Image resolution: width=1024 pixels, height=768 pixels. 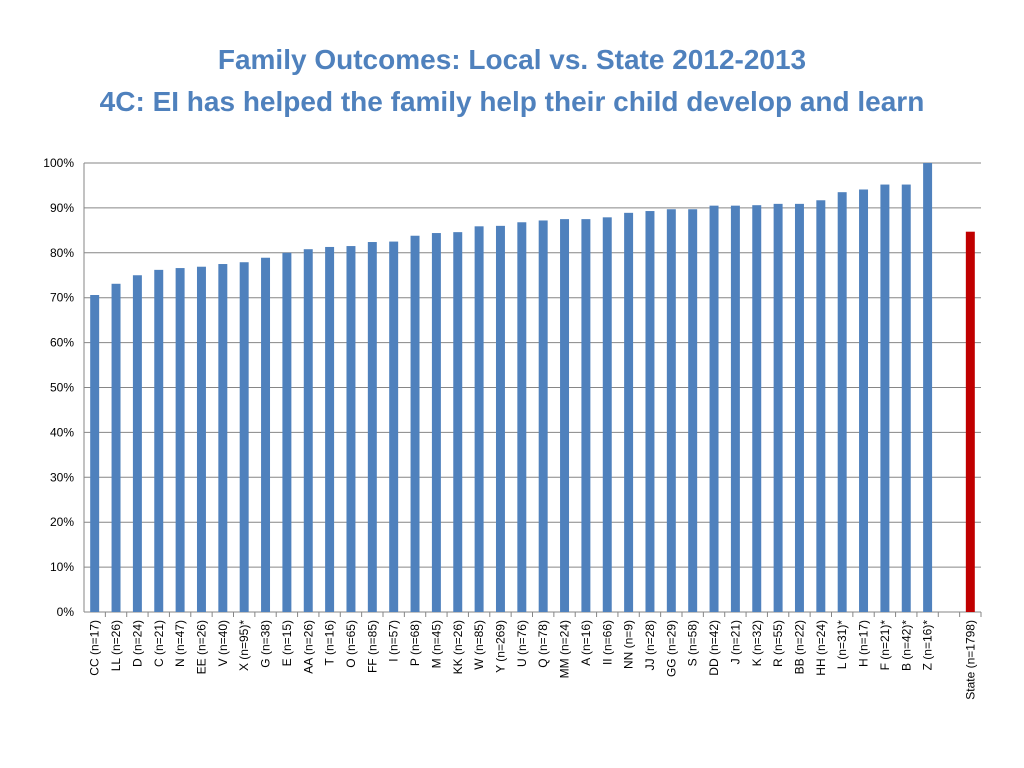 I want to click on x-tick-label: G (n=38), so click(x=266, y=644).